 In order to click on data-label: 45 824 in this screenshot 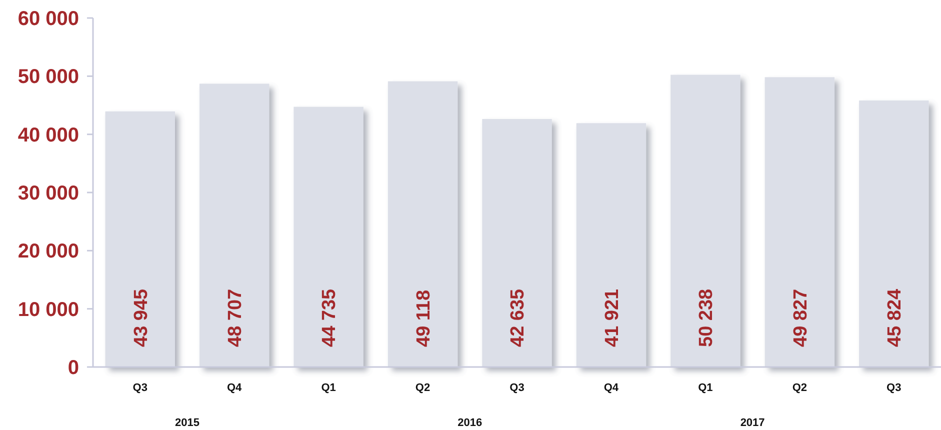, I will do `click(895, 317)`.